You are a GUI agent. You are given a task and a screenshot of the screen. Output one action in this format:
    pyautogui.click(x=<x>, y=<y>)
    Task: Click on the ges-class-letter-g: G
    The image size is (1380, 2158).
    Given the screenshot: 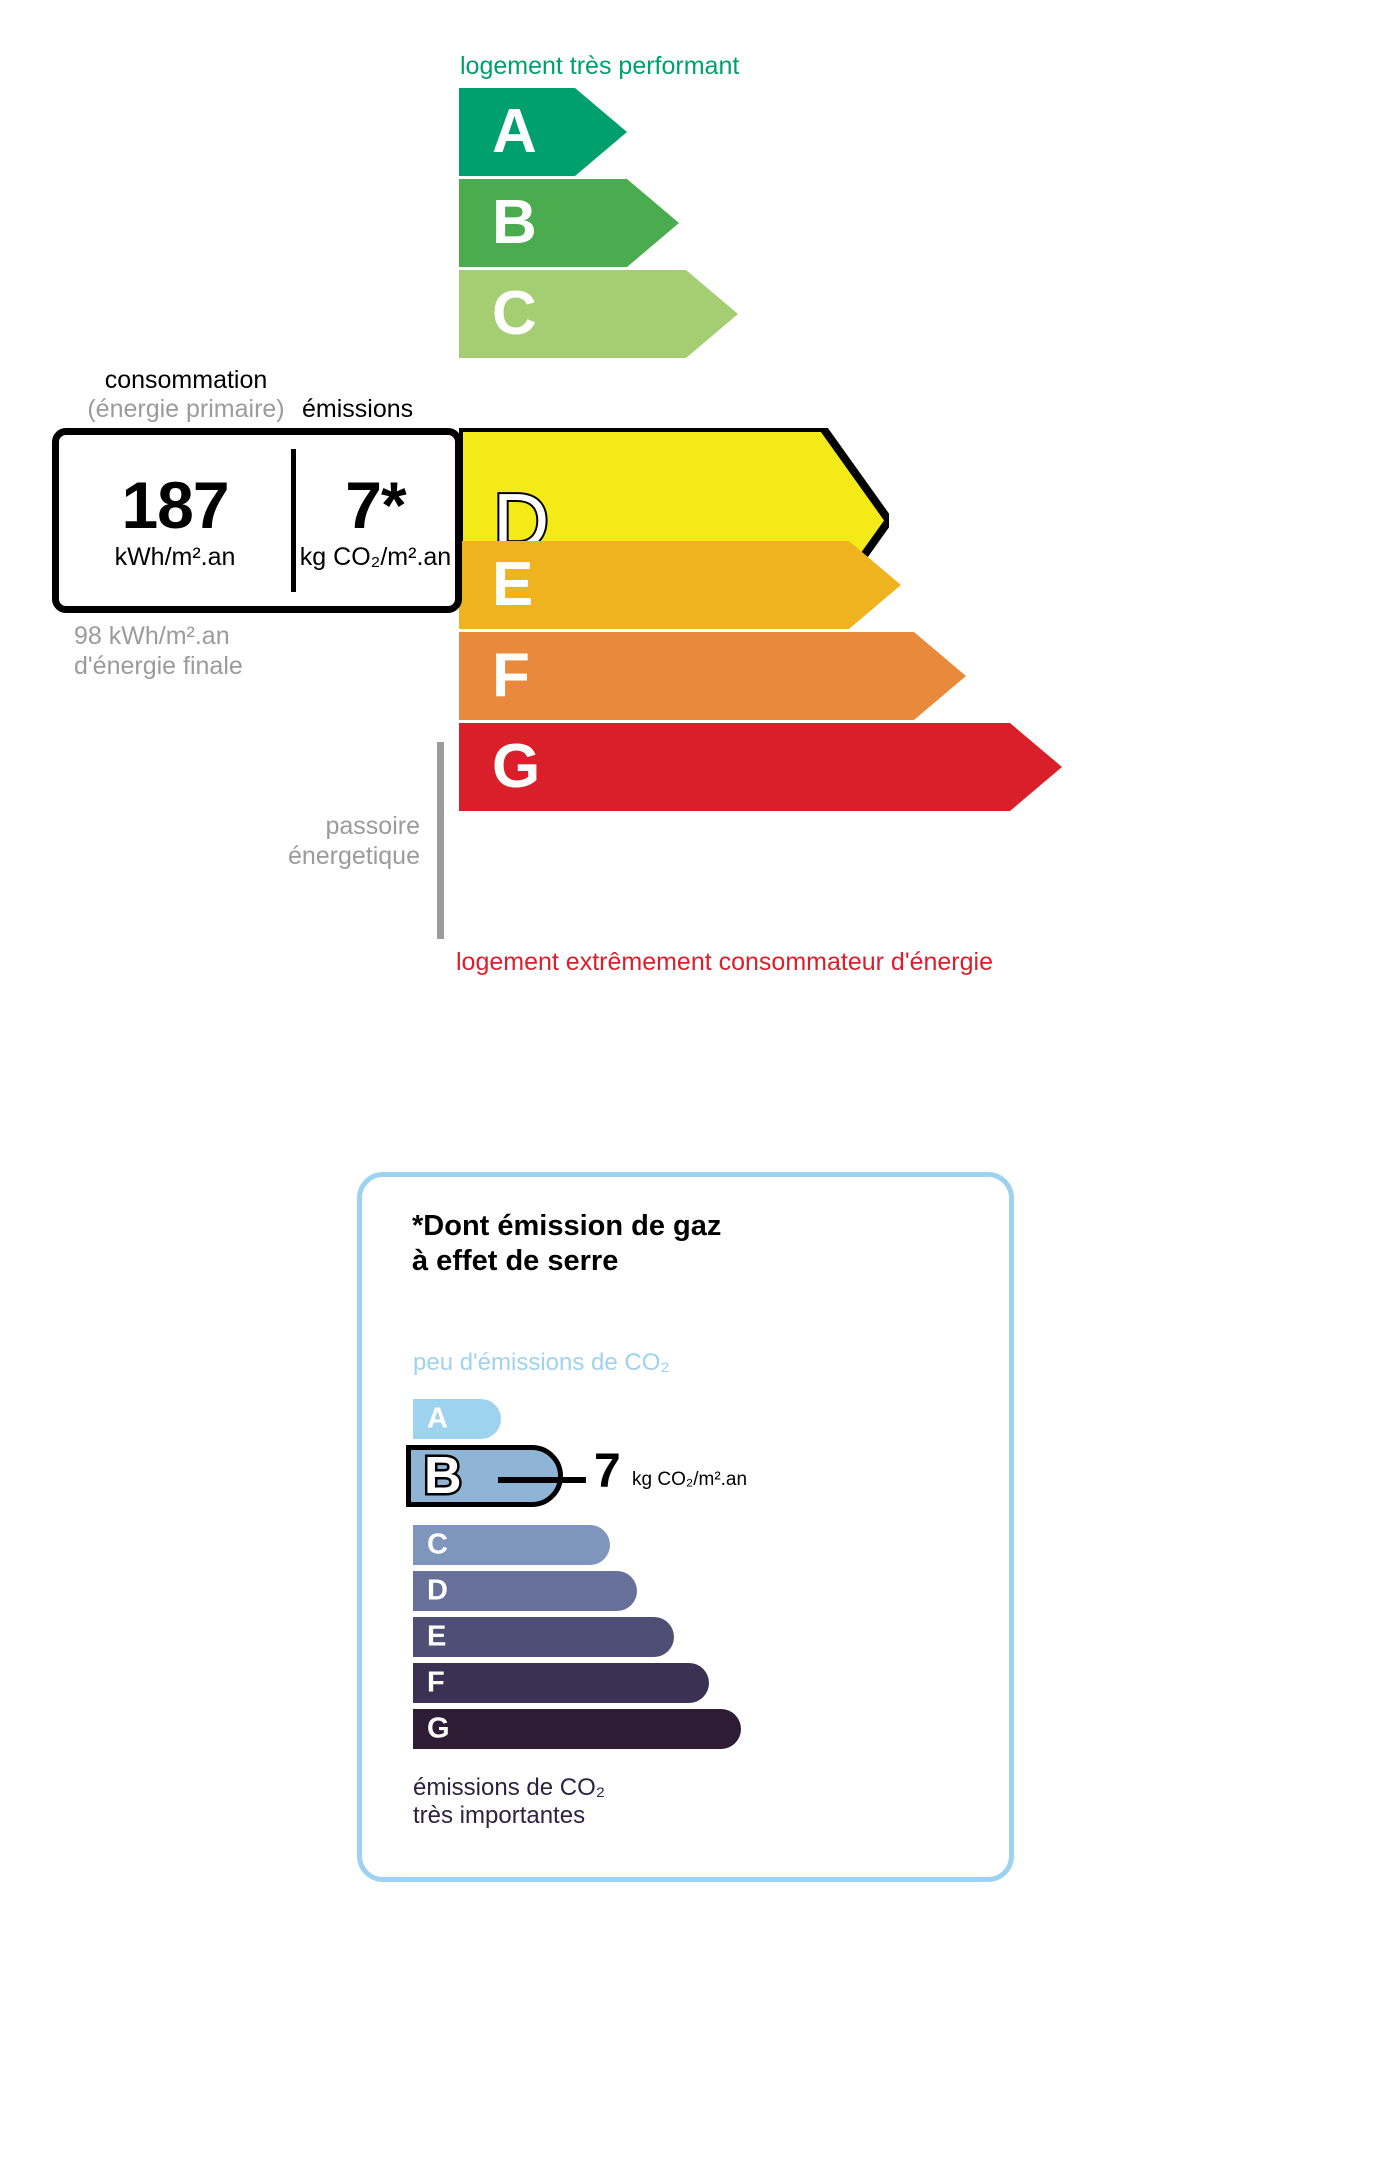 What is the action you would take?
    pyautogui.click(x=438, y=1728)
    